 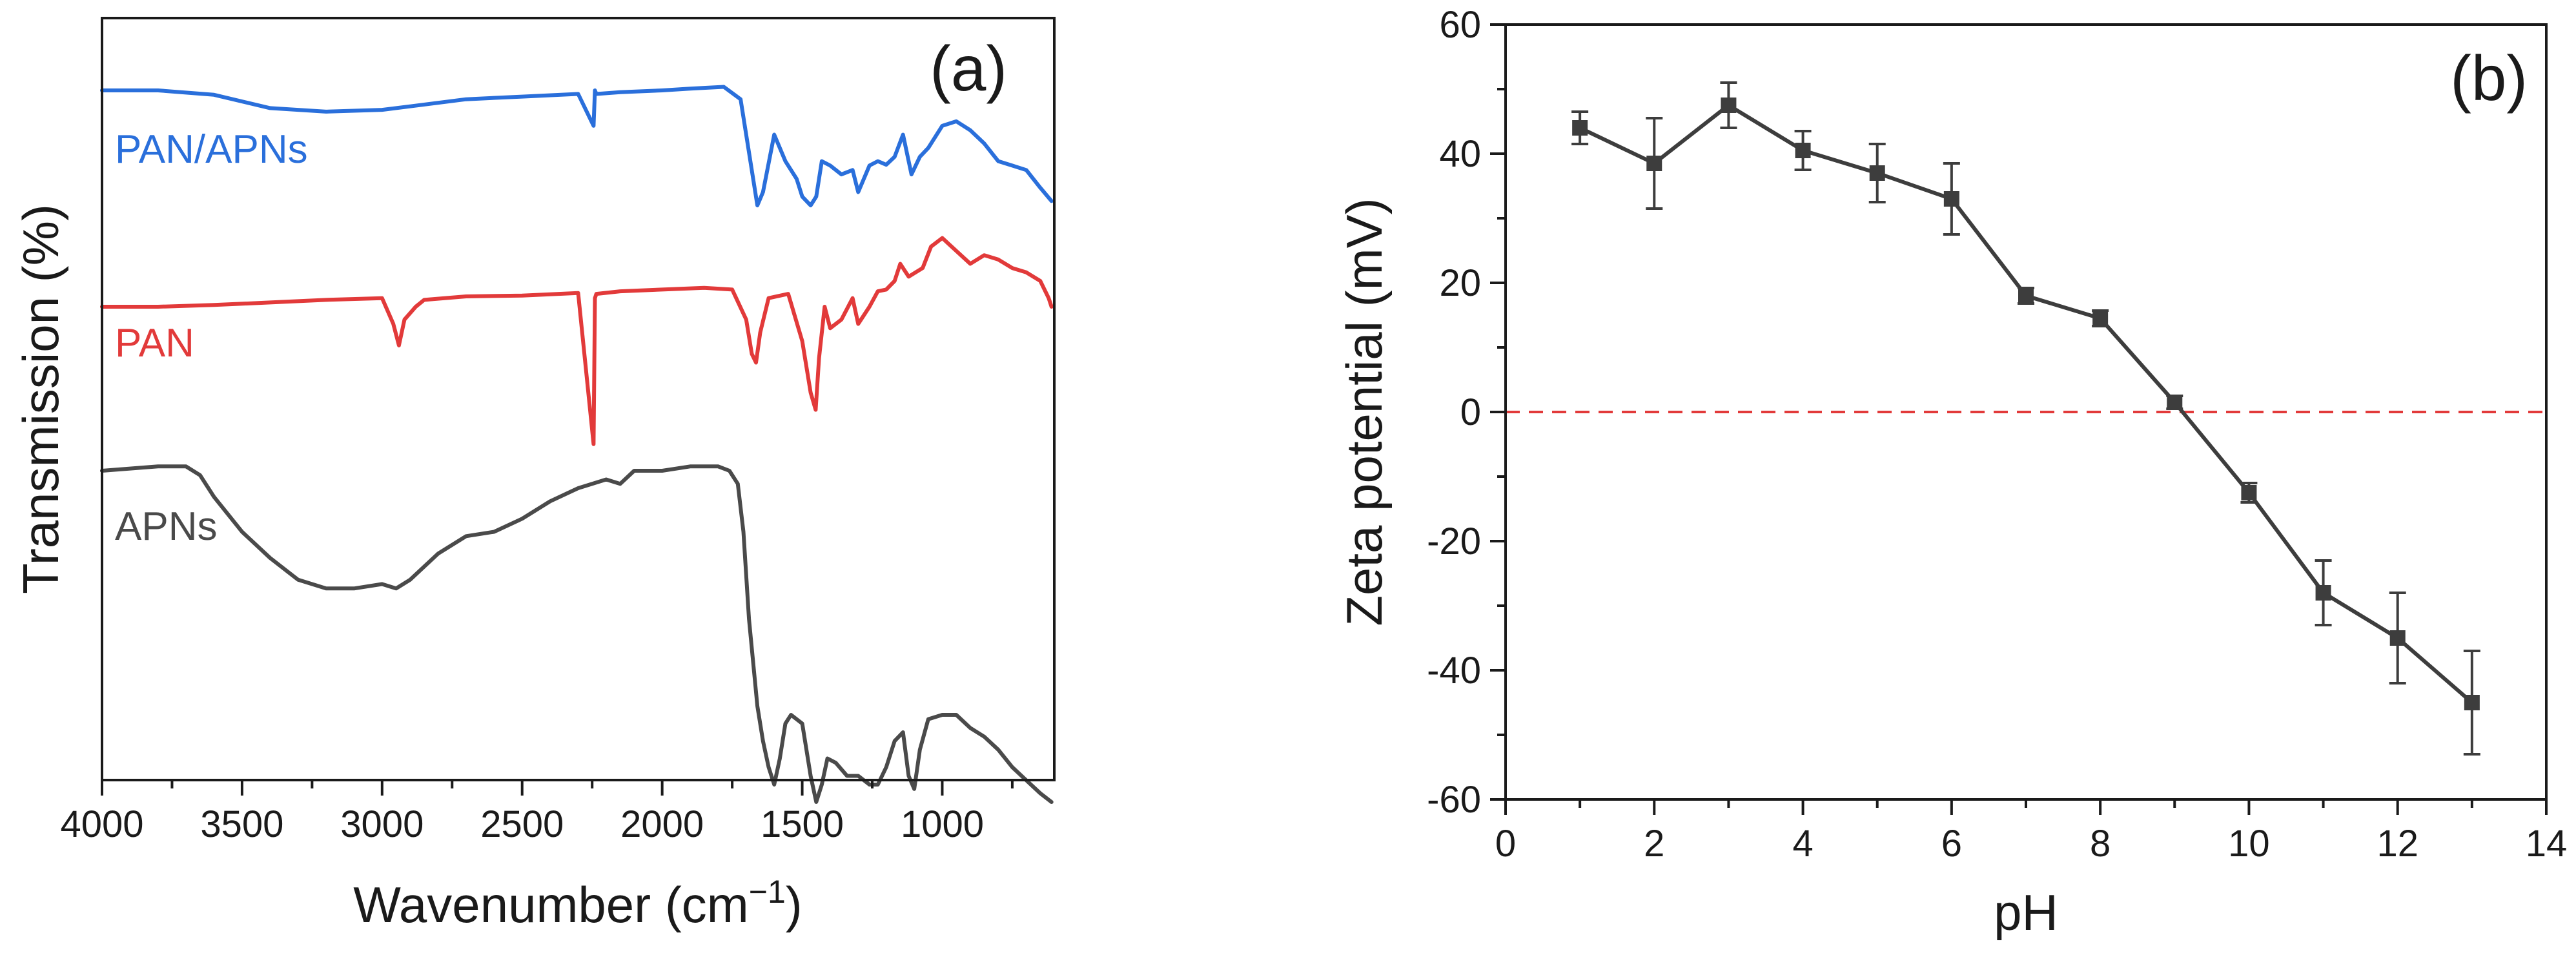 What do you see at coordinates (2026, 913) in the screenshot?
I see `panel-b-x-axis-title: pH` at bounding box center [2026, 913].